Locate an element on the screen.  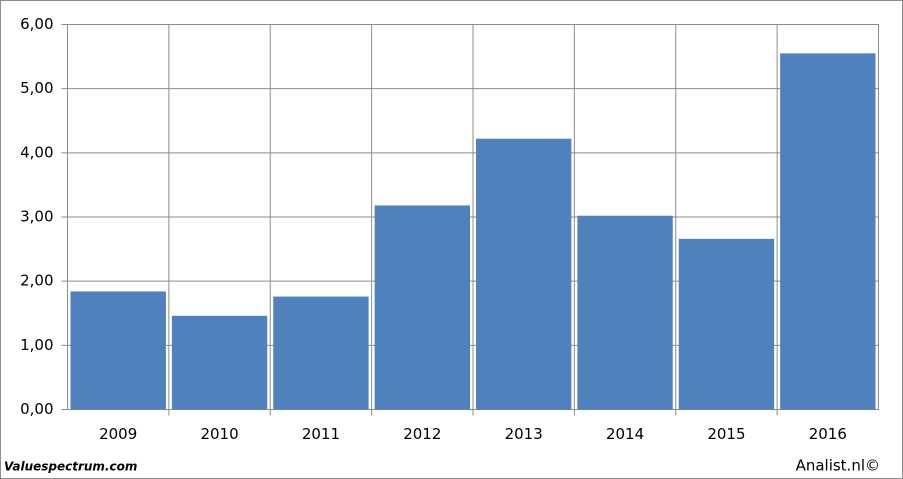
x-tick-label: 2015 is located at coordinates (726, 434).